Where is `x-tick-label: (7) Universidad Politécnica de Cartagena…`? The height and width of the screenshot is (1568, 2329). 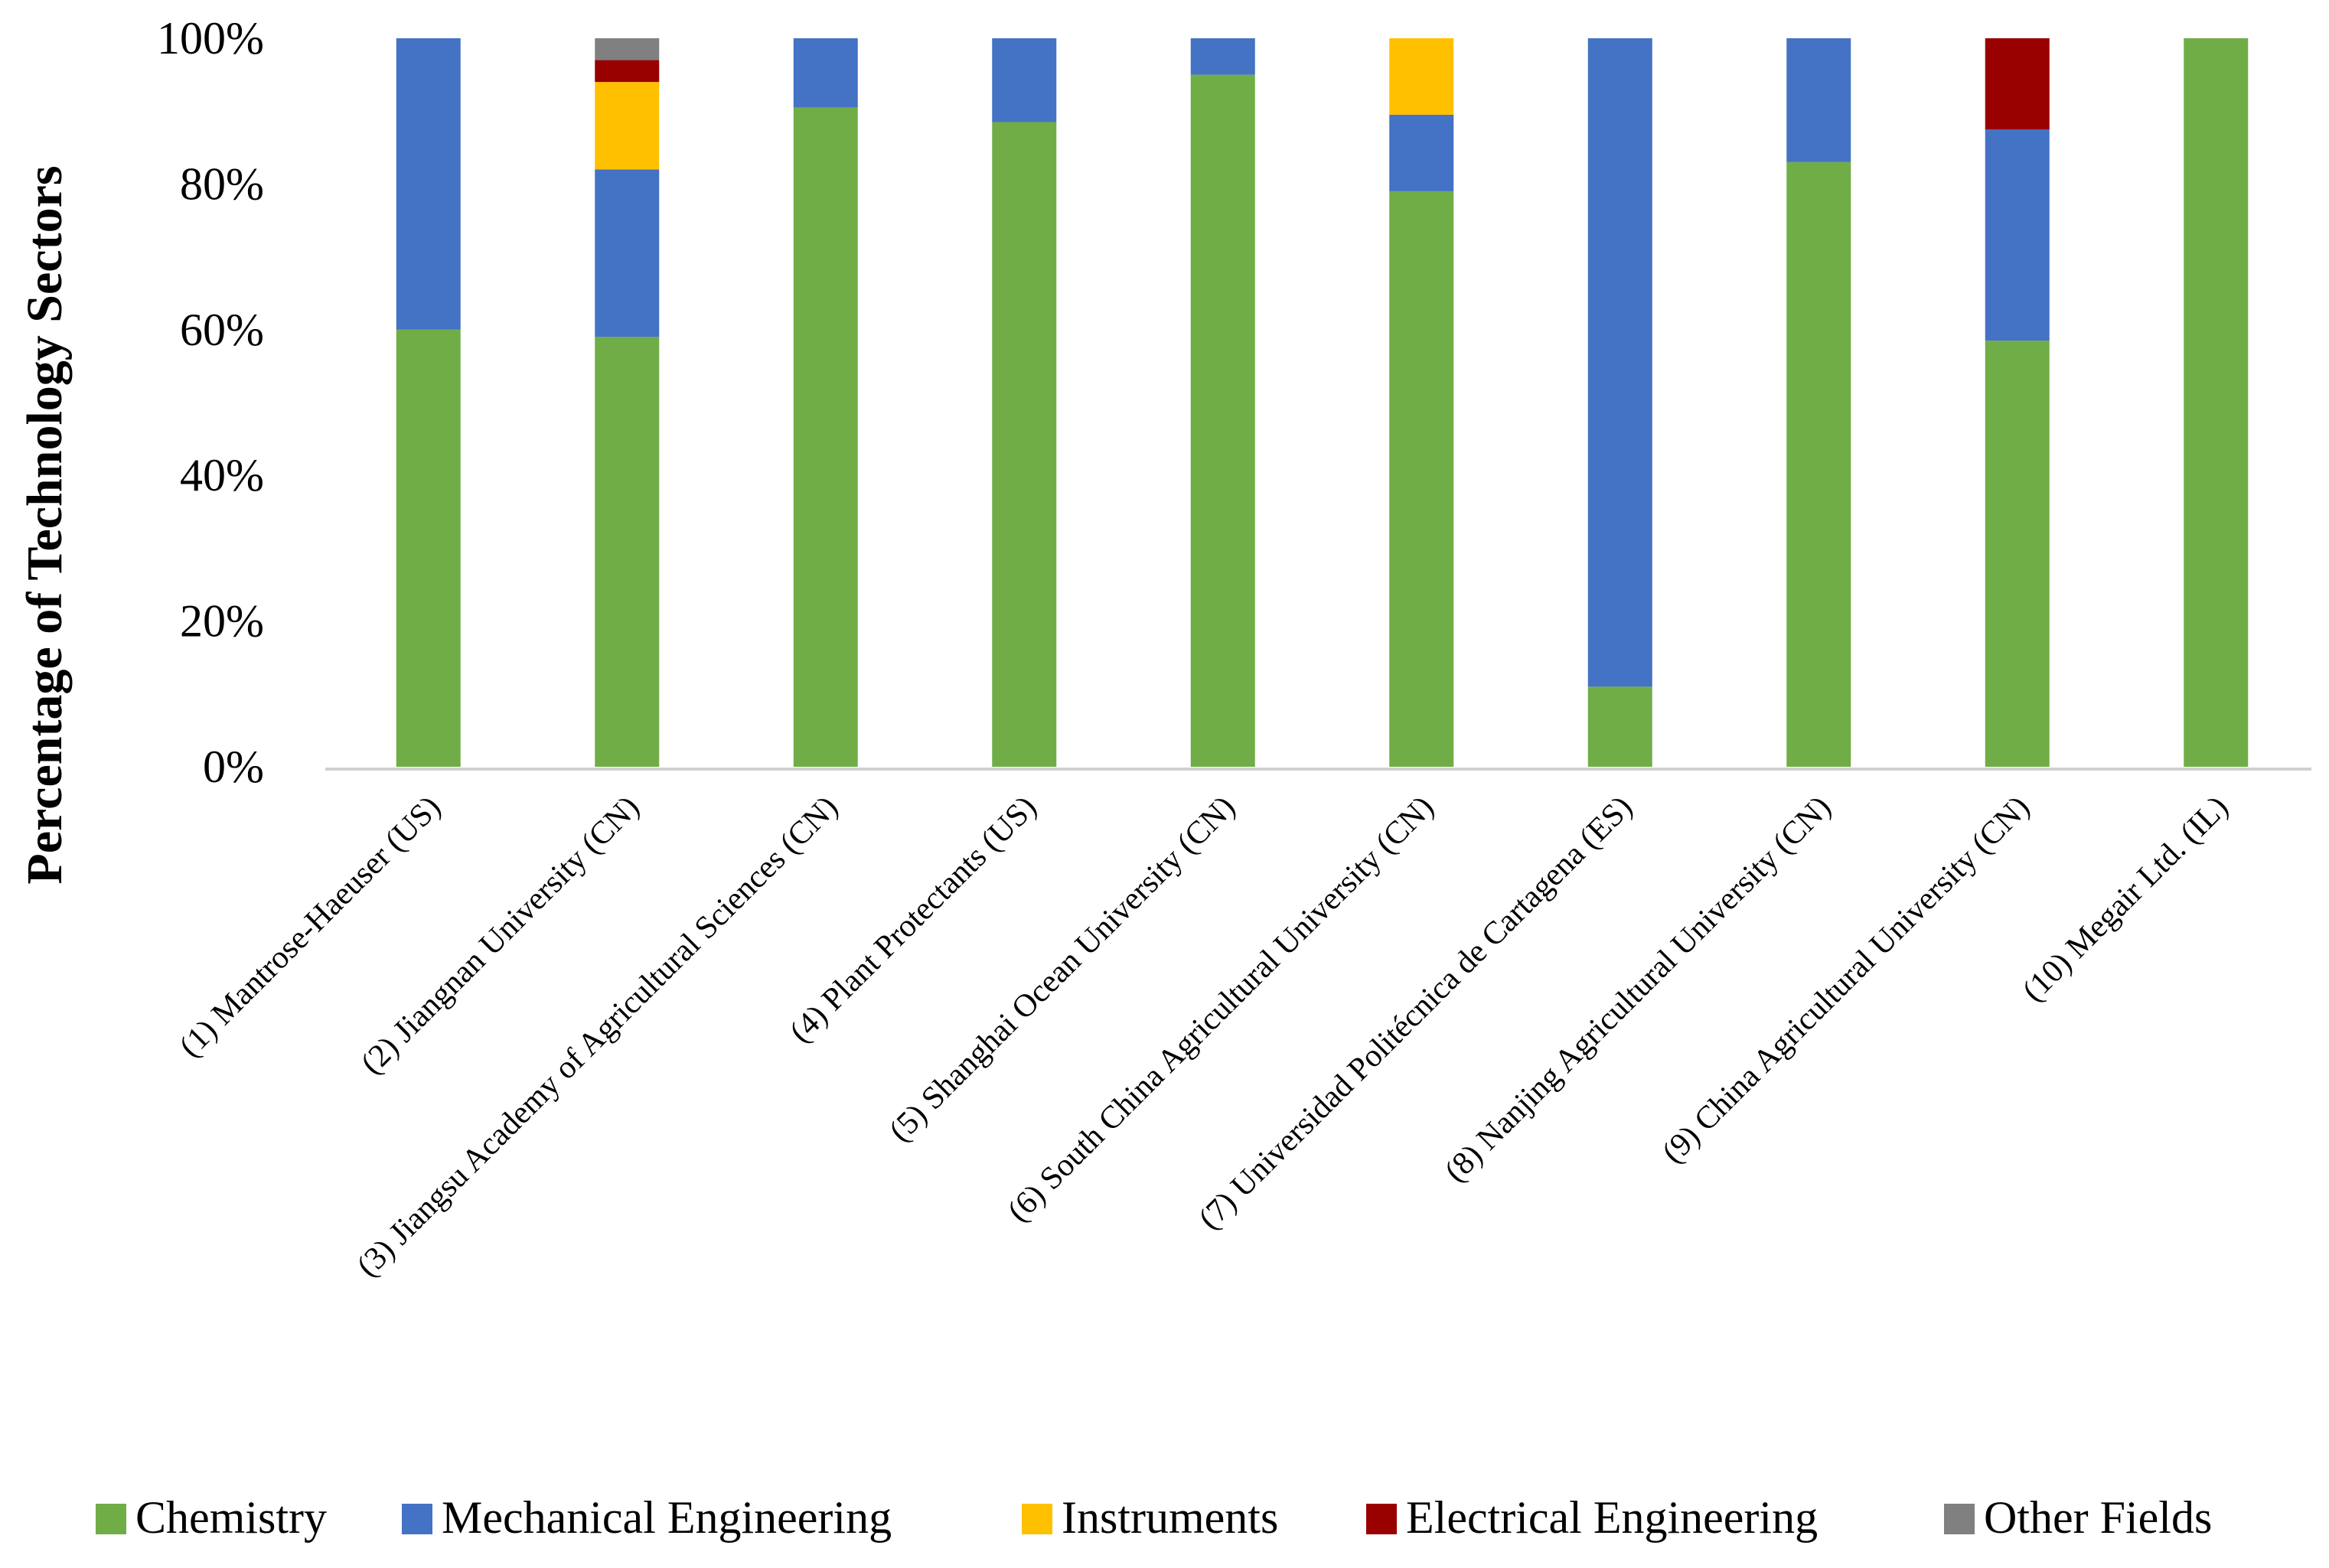 x-tick-label: (7) Universidad Politécnica de Cartagena… is located at coordinates (1416, 1013).